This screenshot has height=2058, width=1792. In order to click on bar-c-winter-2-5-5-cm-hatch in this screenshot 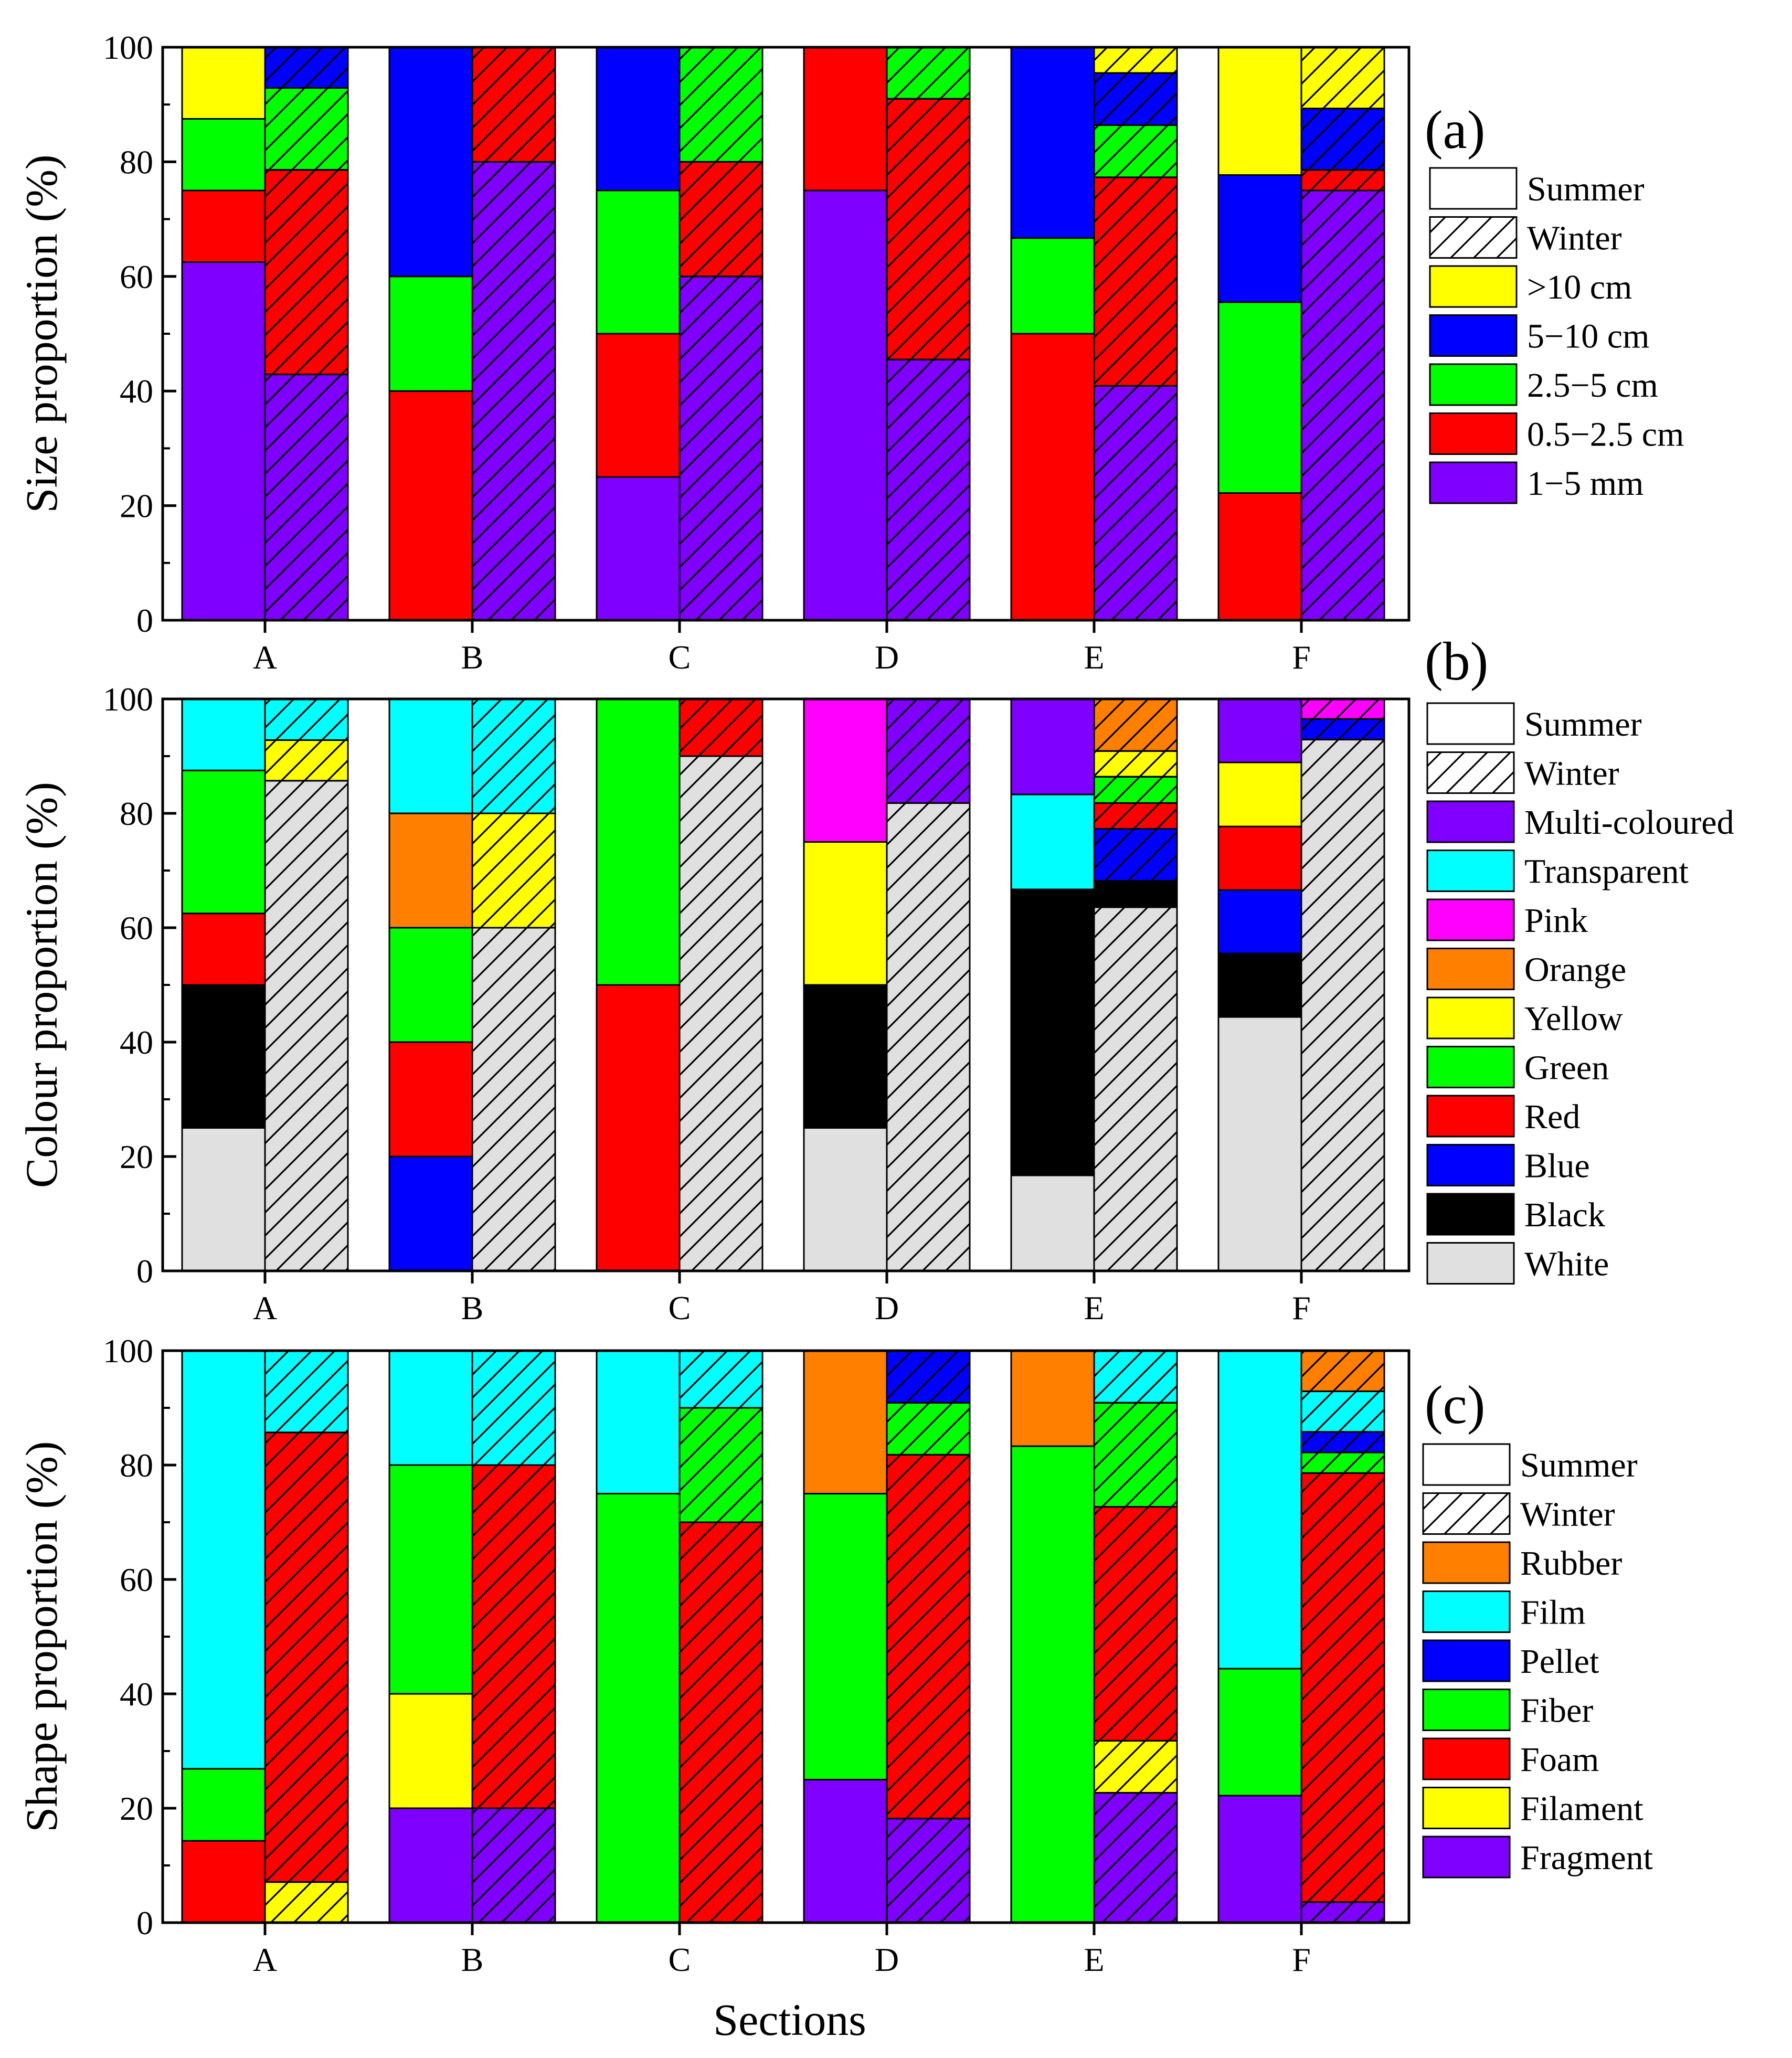, I will do `click(721, 104)`.